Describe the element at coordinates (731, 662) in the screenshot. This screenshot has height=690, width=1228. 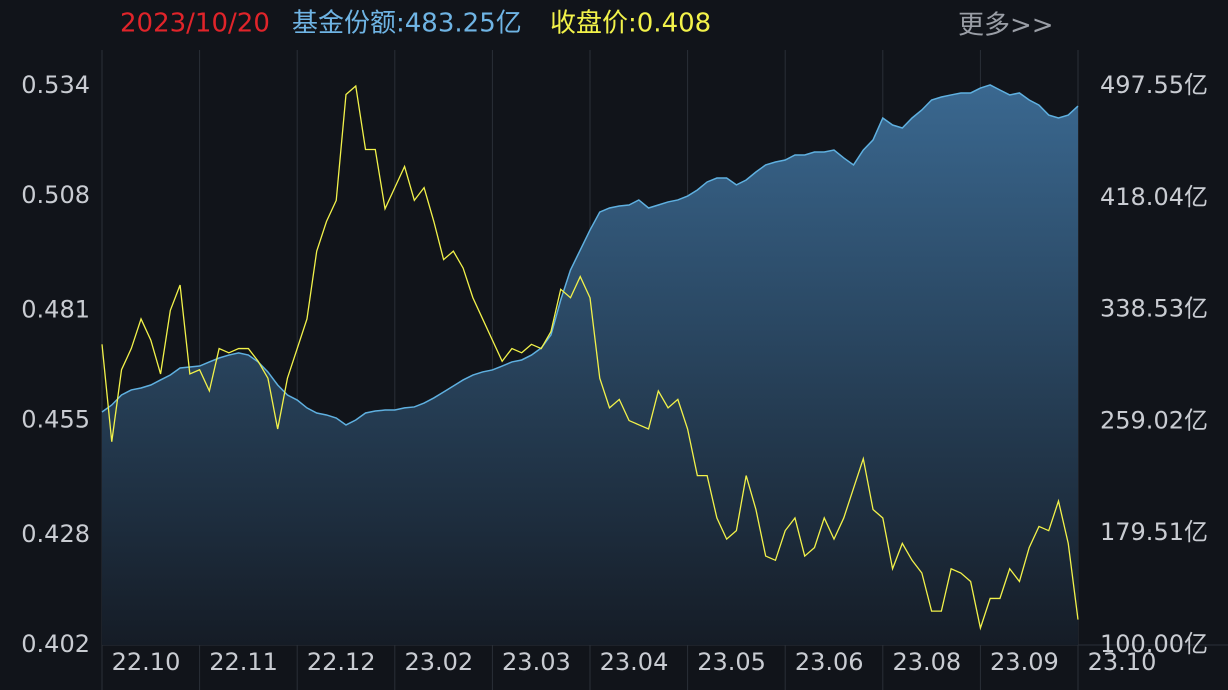
I see `x-tick-label: 23.05` at that location.